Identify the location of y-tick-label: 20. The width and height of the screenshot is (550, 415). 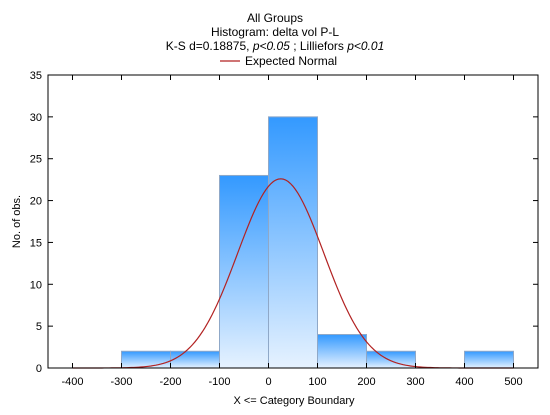
(36, 202).